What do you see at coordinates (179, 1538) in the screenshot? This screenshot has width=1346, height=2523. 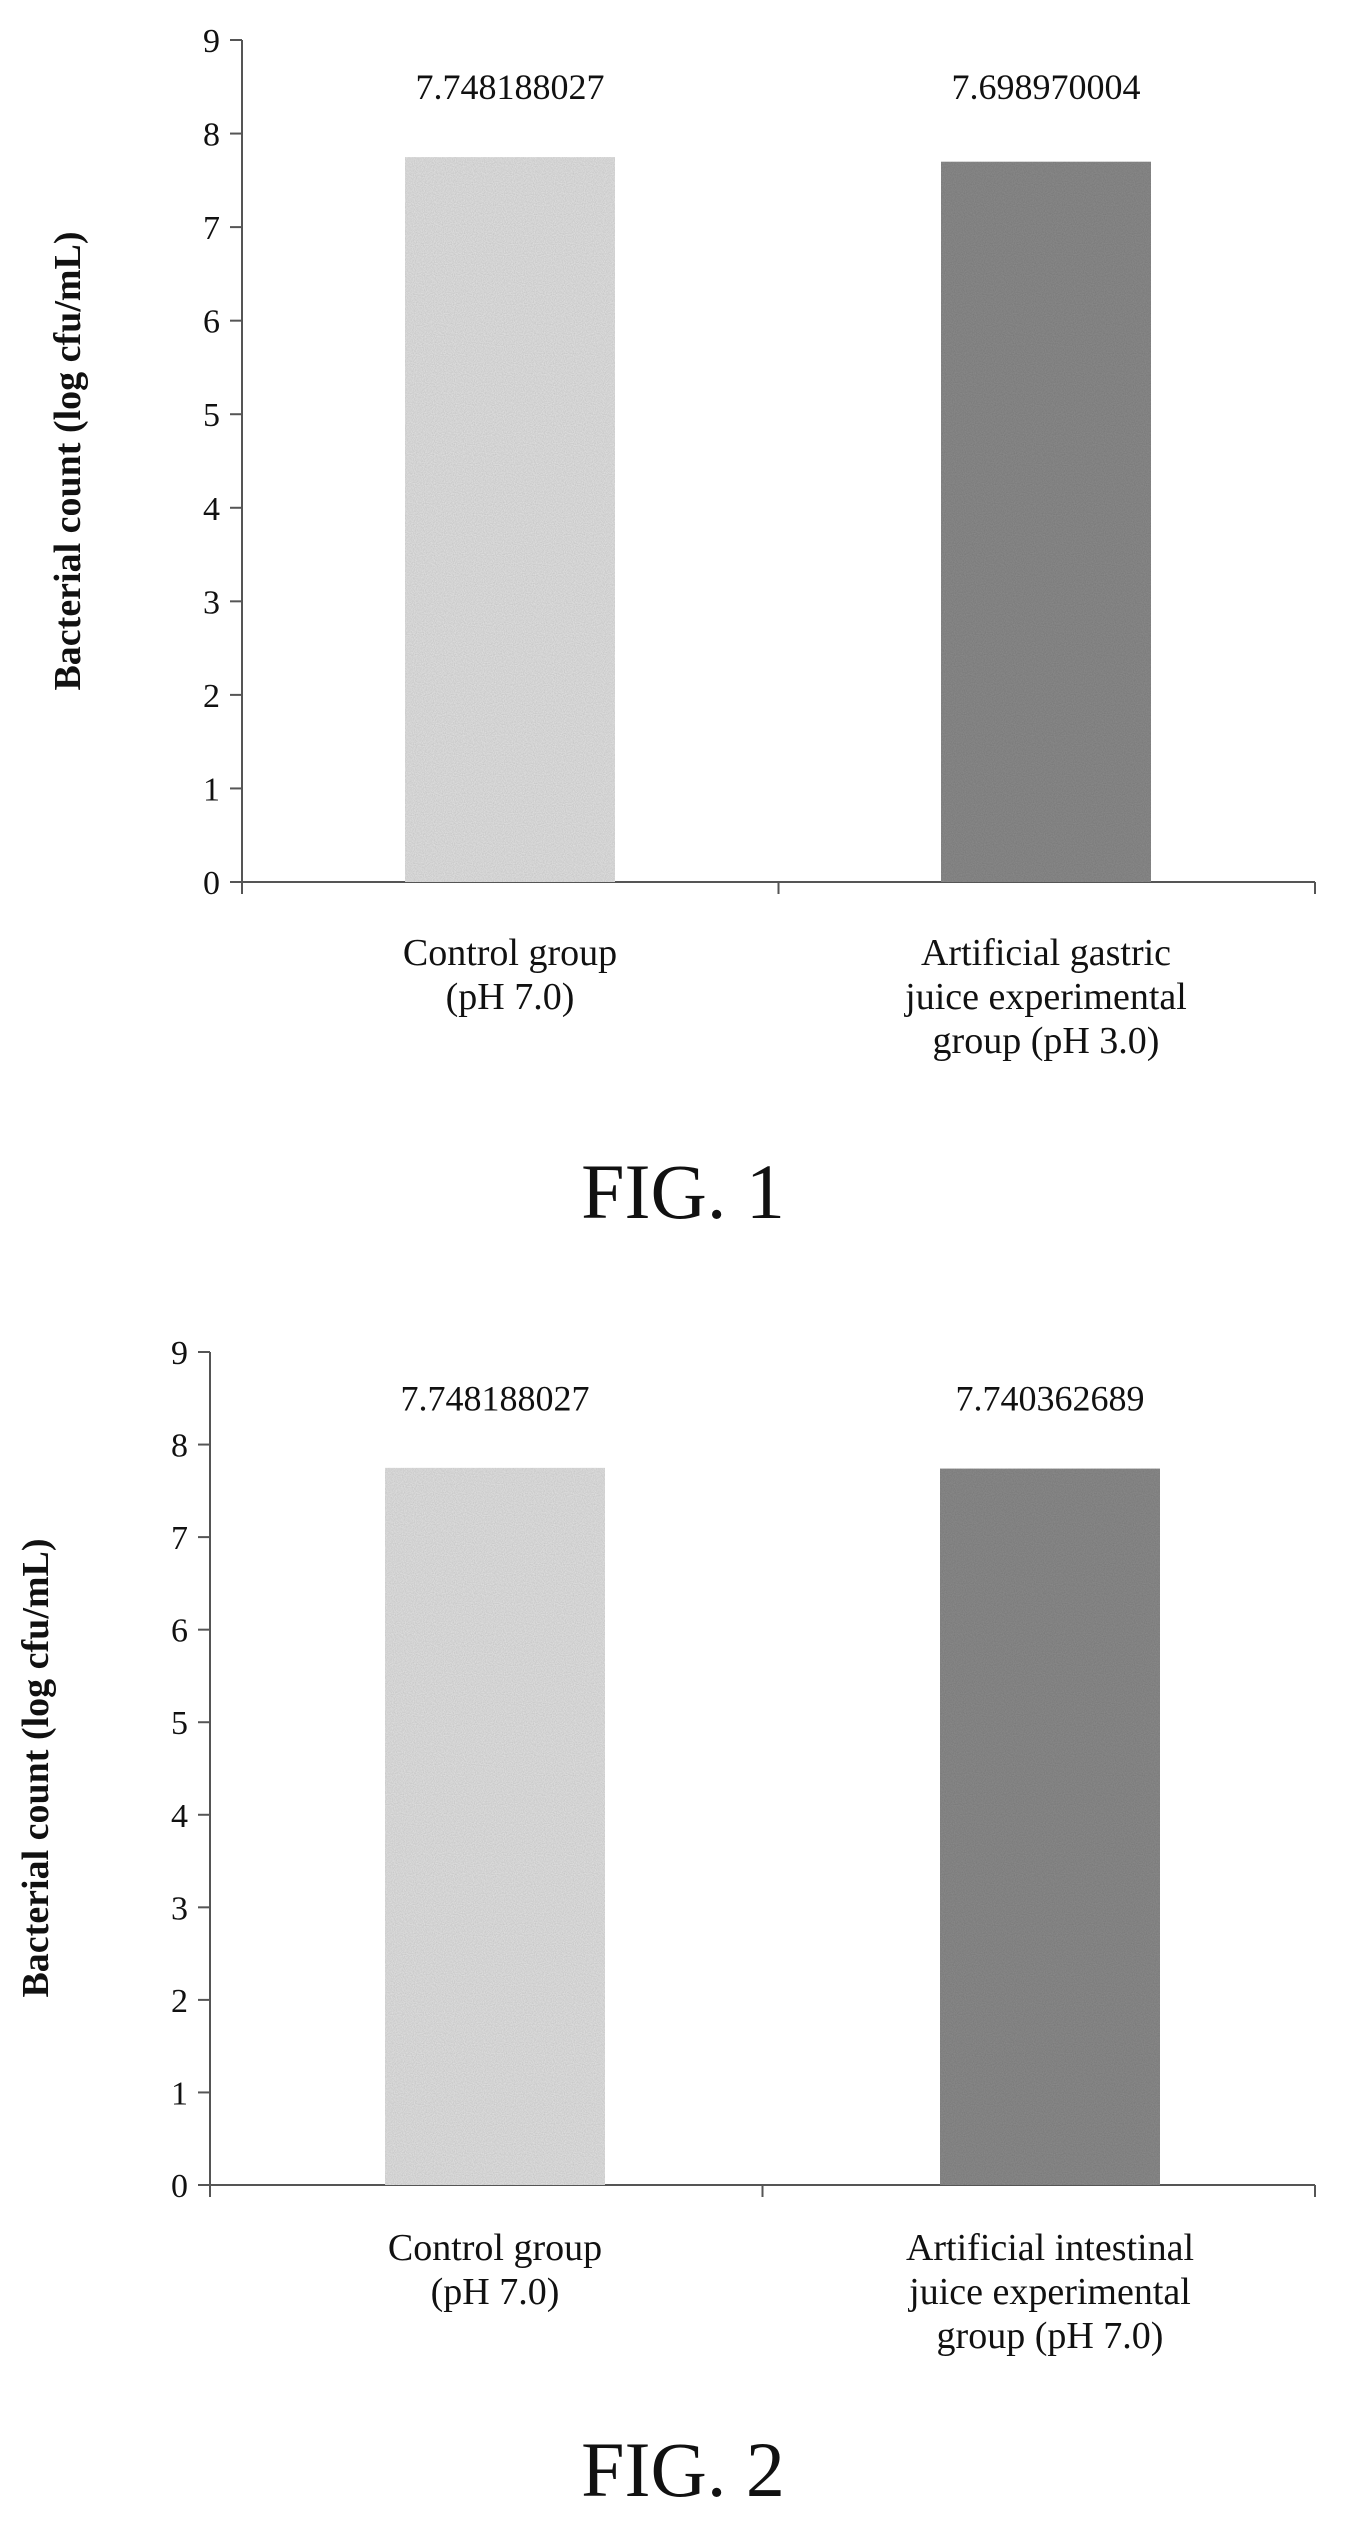 I see `fig2-y-tick-label: 7` at bounding box center [179, 1538].